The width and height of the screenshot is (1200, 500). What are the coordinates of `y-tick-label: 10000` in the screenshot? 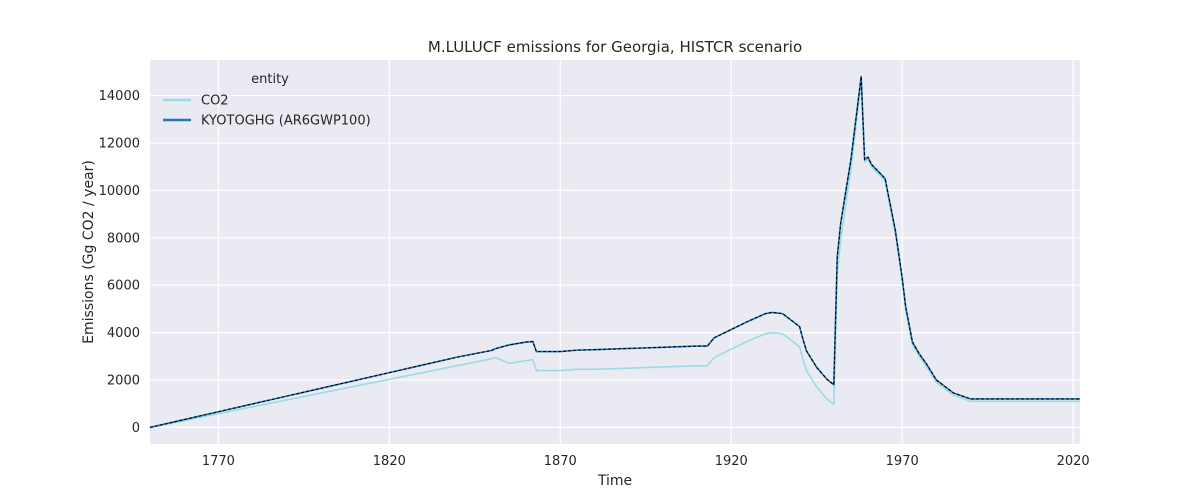 It's located at (119, 191).